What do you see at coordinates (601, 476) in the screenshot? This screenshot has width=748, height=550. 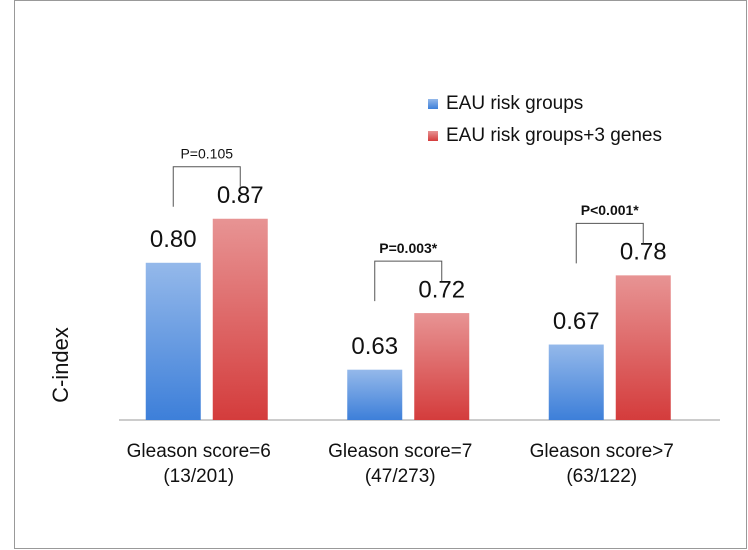 I see `x-tick-label: (63/122)` at bounding box center [601, 476].